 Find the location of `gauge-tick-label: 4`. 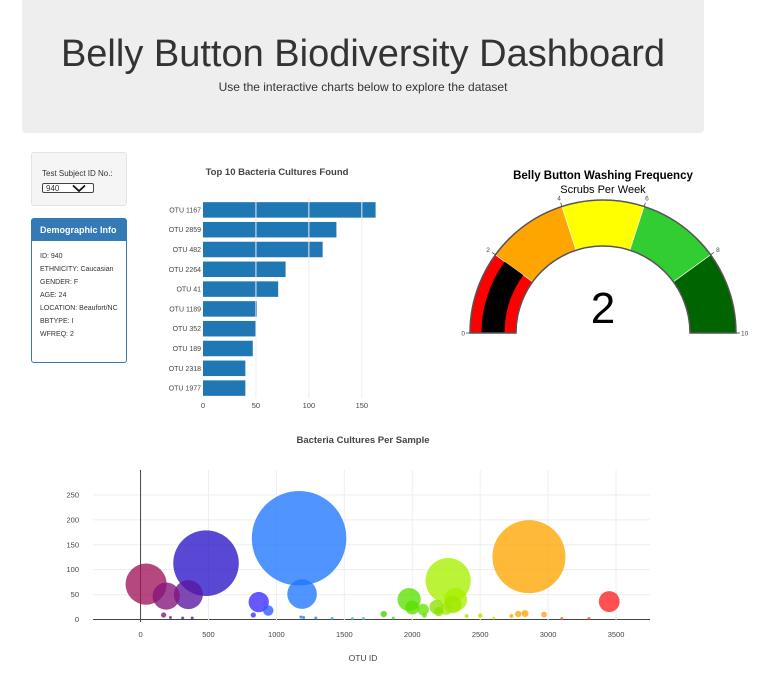

gauge-tick-label: 4 is located at coordinates (559, 198).